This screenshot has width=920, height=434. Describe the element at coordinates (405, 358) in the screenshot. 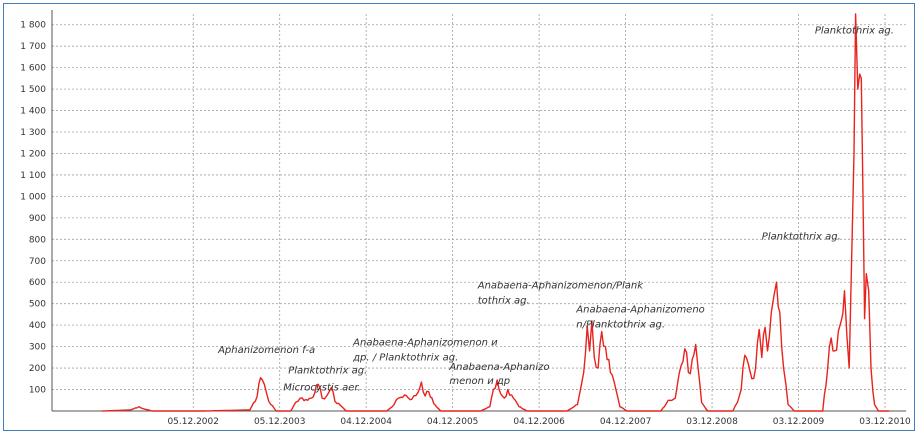

I see `annotation-label: др. / Planktothrix ag.` at that location.